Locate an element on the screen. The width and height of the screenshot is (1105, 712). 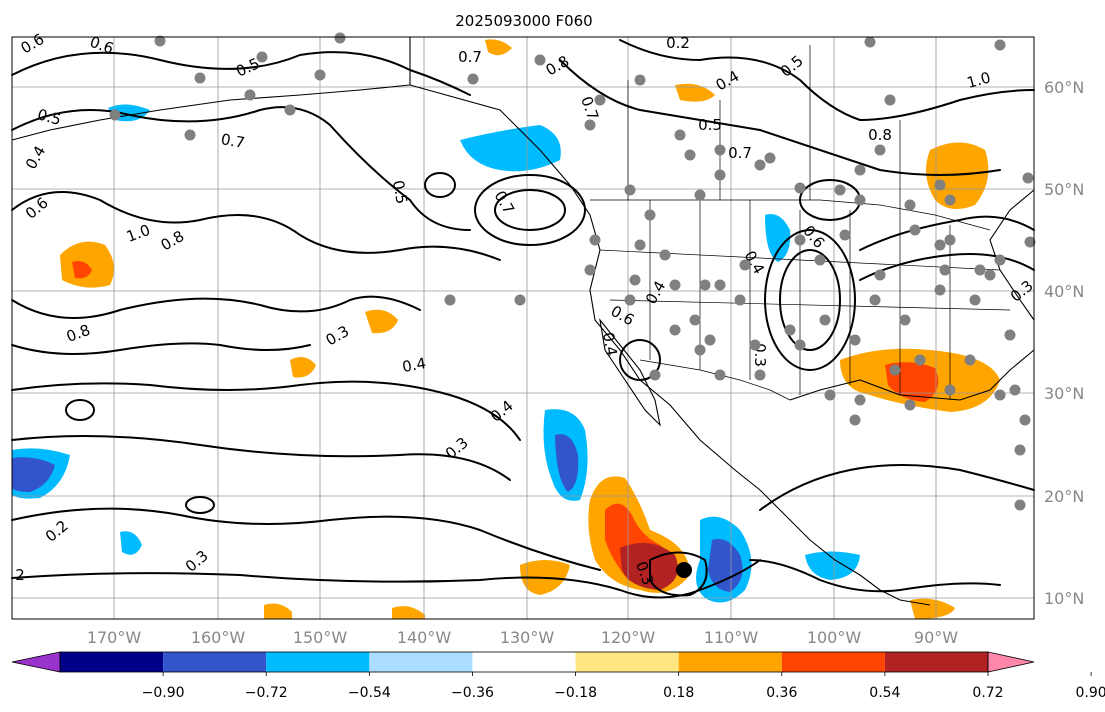
lat-label: 40°N is located at coordinates (1064, 291).